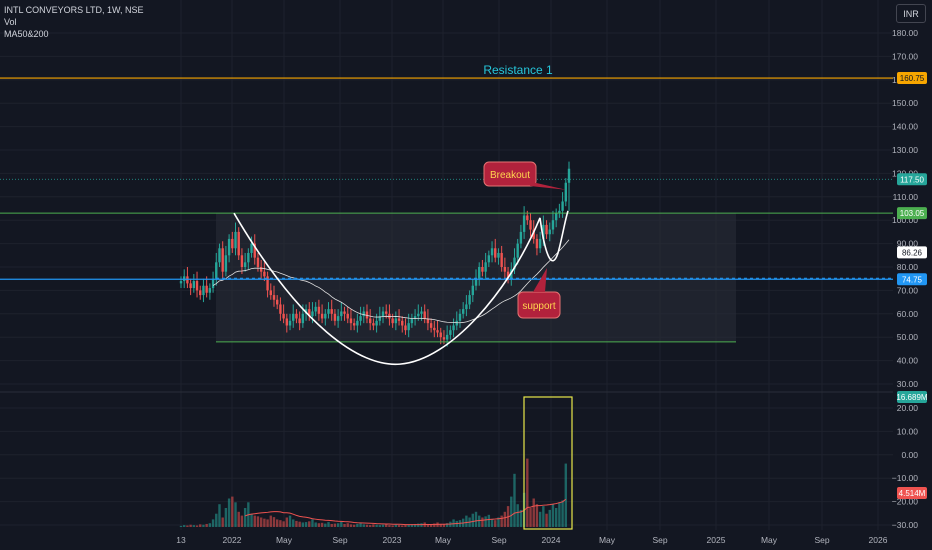  What do you see at coordinates (540, 280) in the screenshot?
I see `support-pointer` at bounding box center [540, 280].